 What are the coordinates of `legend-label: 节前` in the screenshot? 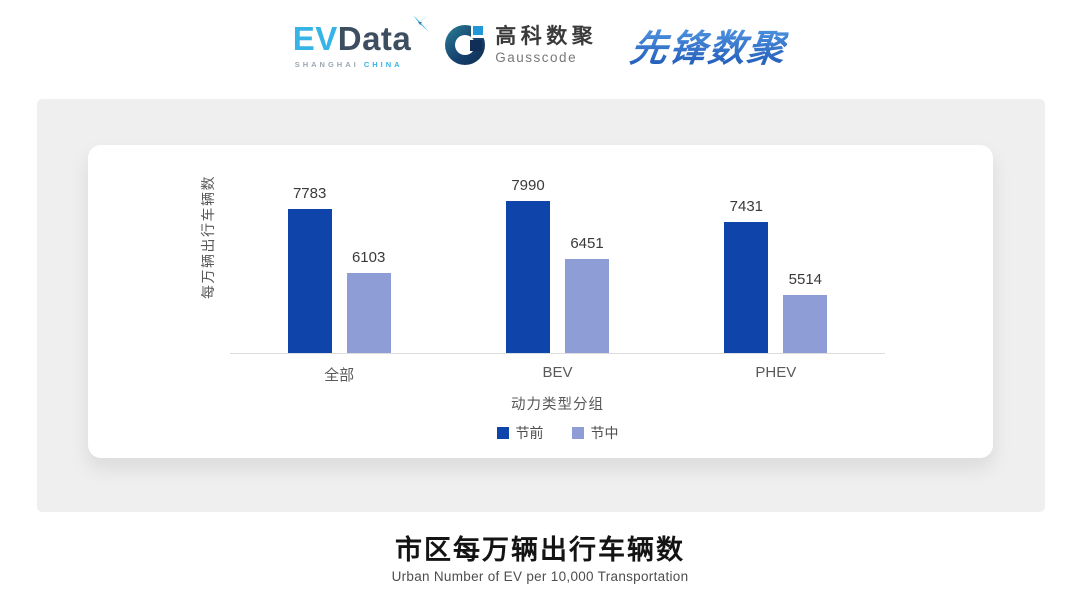 It's located at (529, 433).